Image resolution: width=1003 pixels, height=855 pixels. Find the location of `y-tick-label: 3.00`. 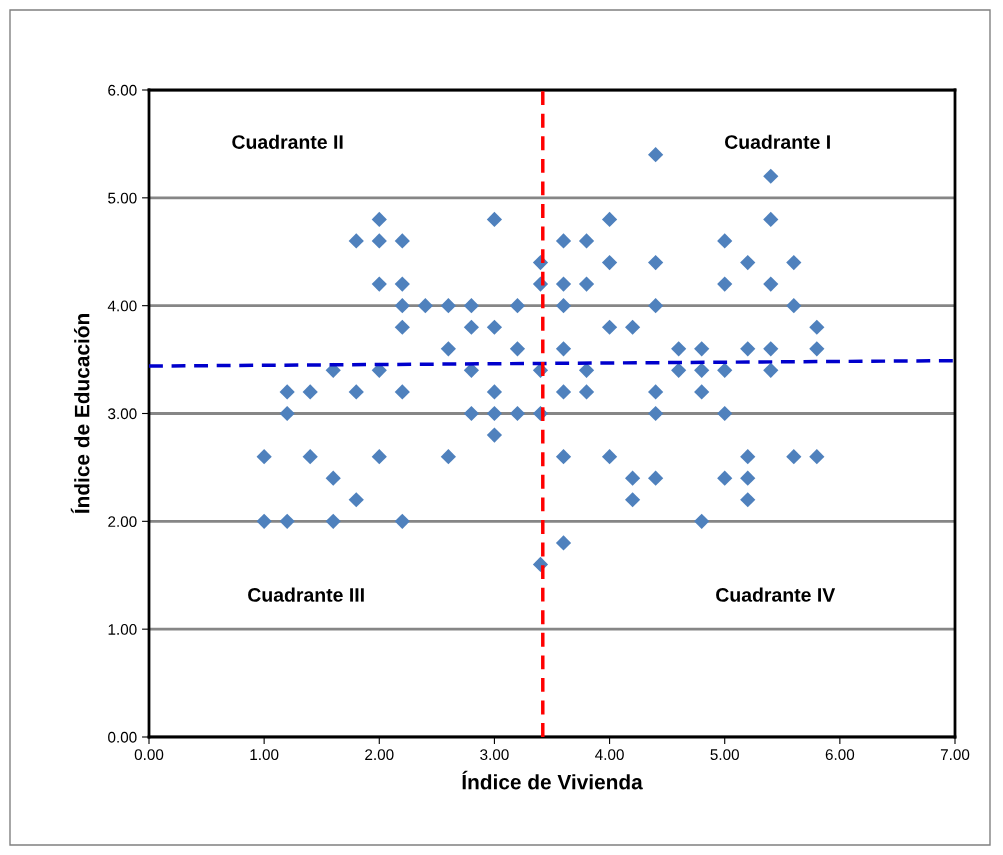

y-tick-label: 3.00 is located at coordinates (122, 414).